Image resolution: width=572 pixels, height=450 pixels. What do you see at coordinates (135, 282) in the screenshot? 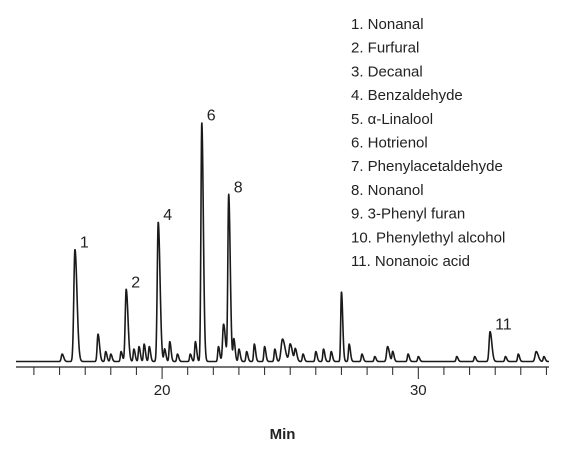
I see `peak-label-2: 2` at bounding box center [135, 282].